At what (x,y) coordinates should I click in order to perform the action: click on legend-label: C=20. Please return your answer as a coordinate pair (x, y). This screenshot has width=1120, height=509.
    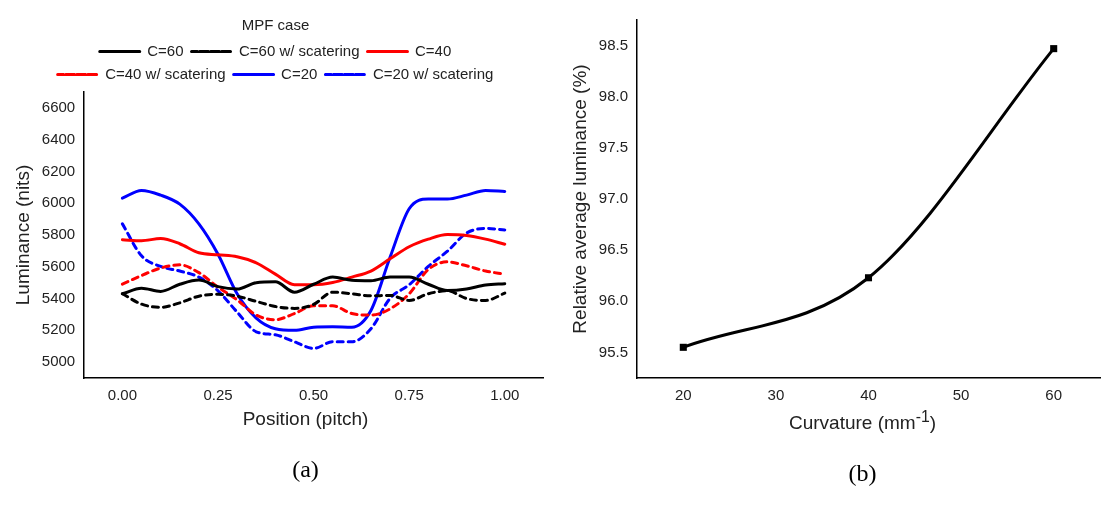
    Looking at the image, I should click on (299, 73).